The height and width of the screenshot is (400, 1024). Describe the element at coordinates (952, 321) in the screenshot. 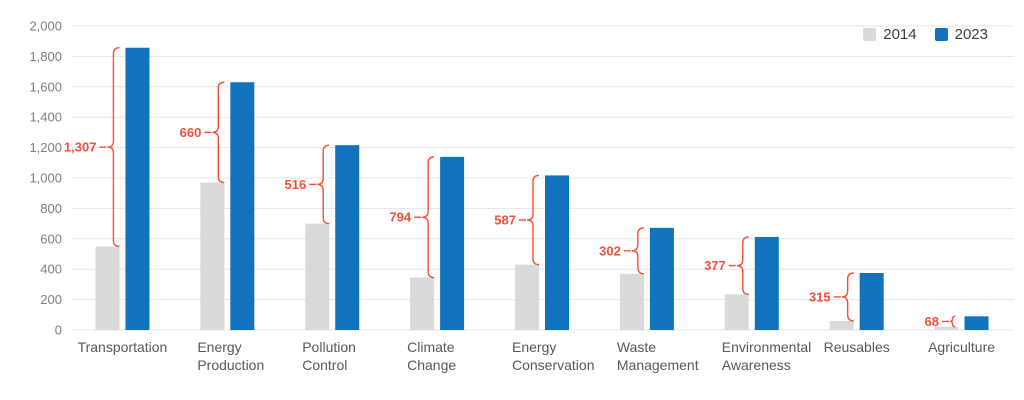

I see `diff-brace-agriculture` at that location.